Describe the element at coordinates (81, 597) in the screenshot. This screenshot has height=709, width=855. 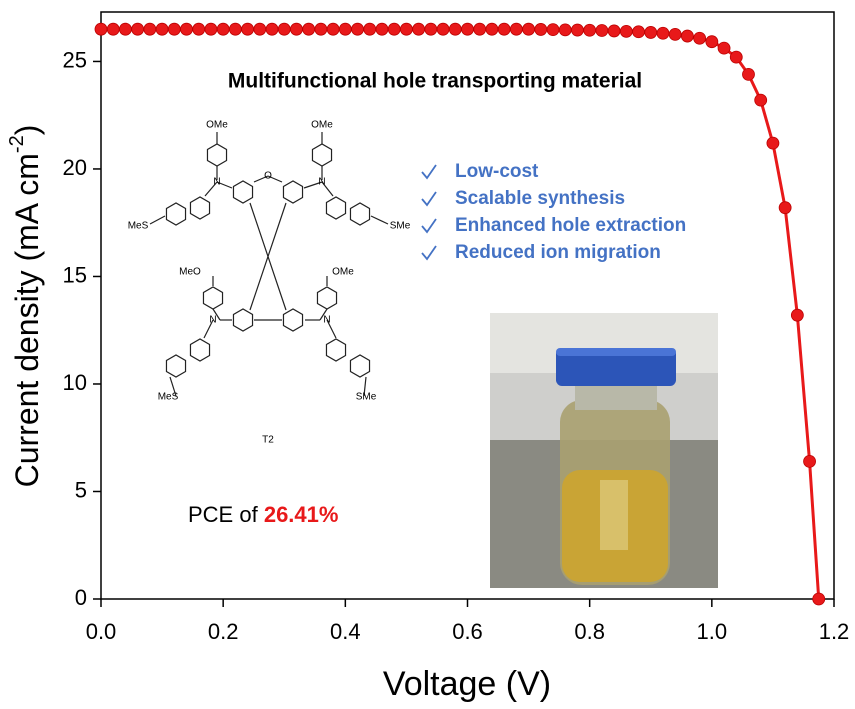
I see `y-tick-label: 0` at that location.